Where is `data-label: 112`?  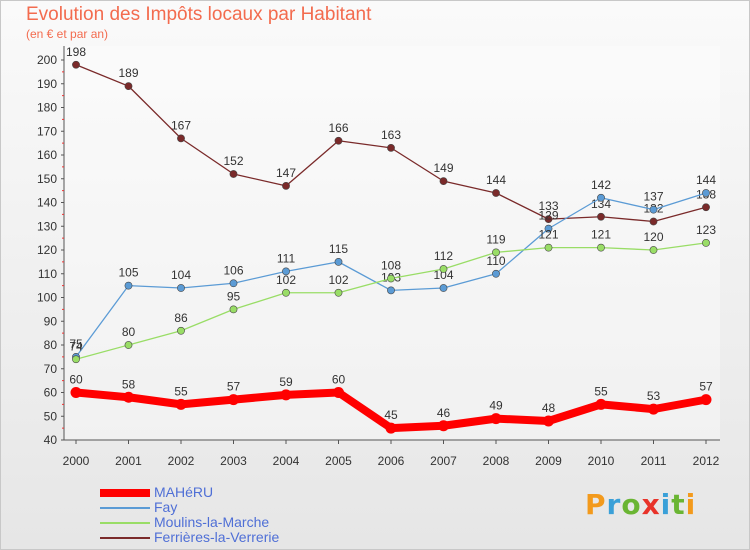
data-label: 112 is located at coordinates (443, 256).